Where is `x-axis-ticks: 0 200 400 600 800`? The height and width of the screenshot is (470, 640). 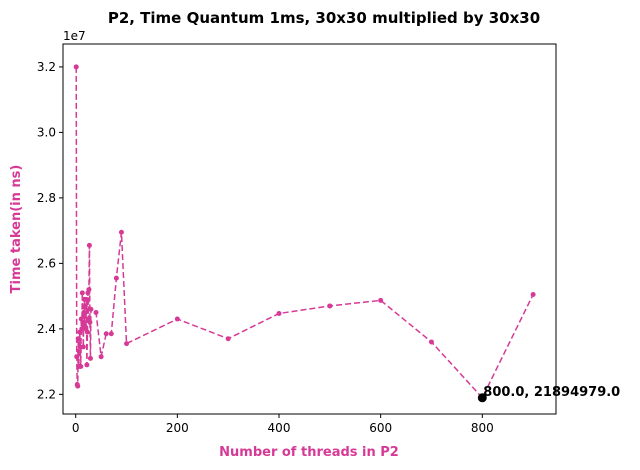
x-axis-ticks: 0 200 400 600 800 is located at coordinates (283, 424).